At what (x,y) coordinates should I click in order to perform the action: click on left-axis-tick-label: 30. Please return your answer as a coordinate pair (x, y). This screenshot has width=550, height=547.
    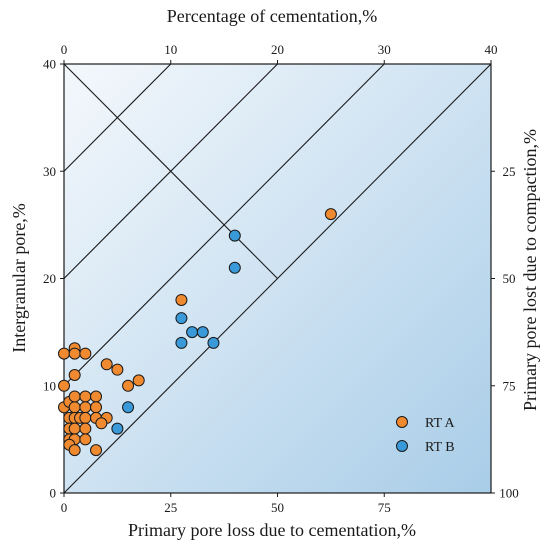
    Looking at the image, I should click on (49, 171).